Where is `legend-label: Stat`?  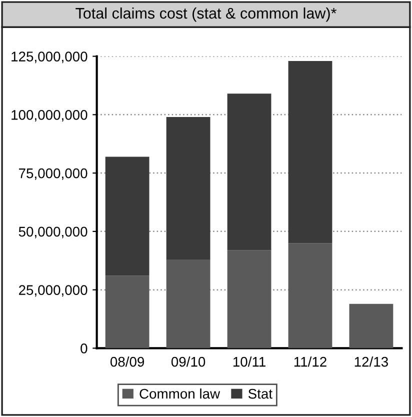
legend-label: Stat is located at coordinates (260, 393).